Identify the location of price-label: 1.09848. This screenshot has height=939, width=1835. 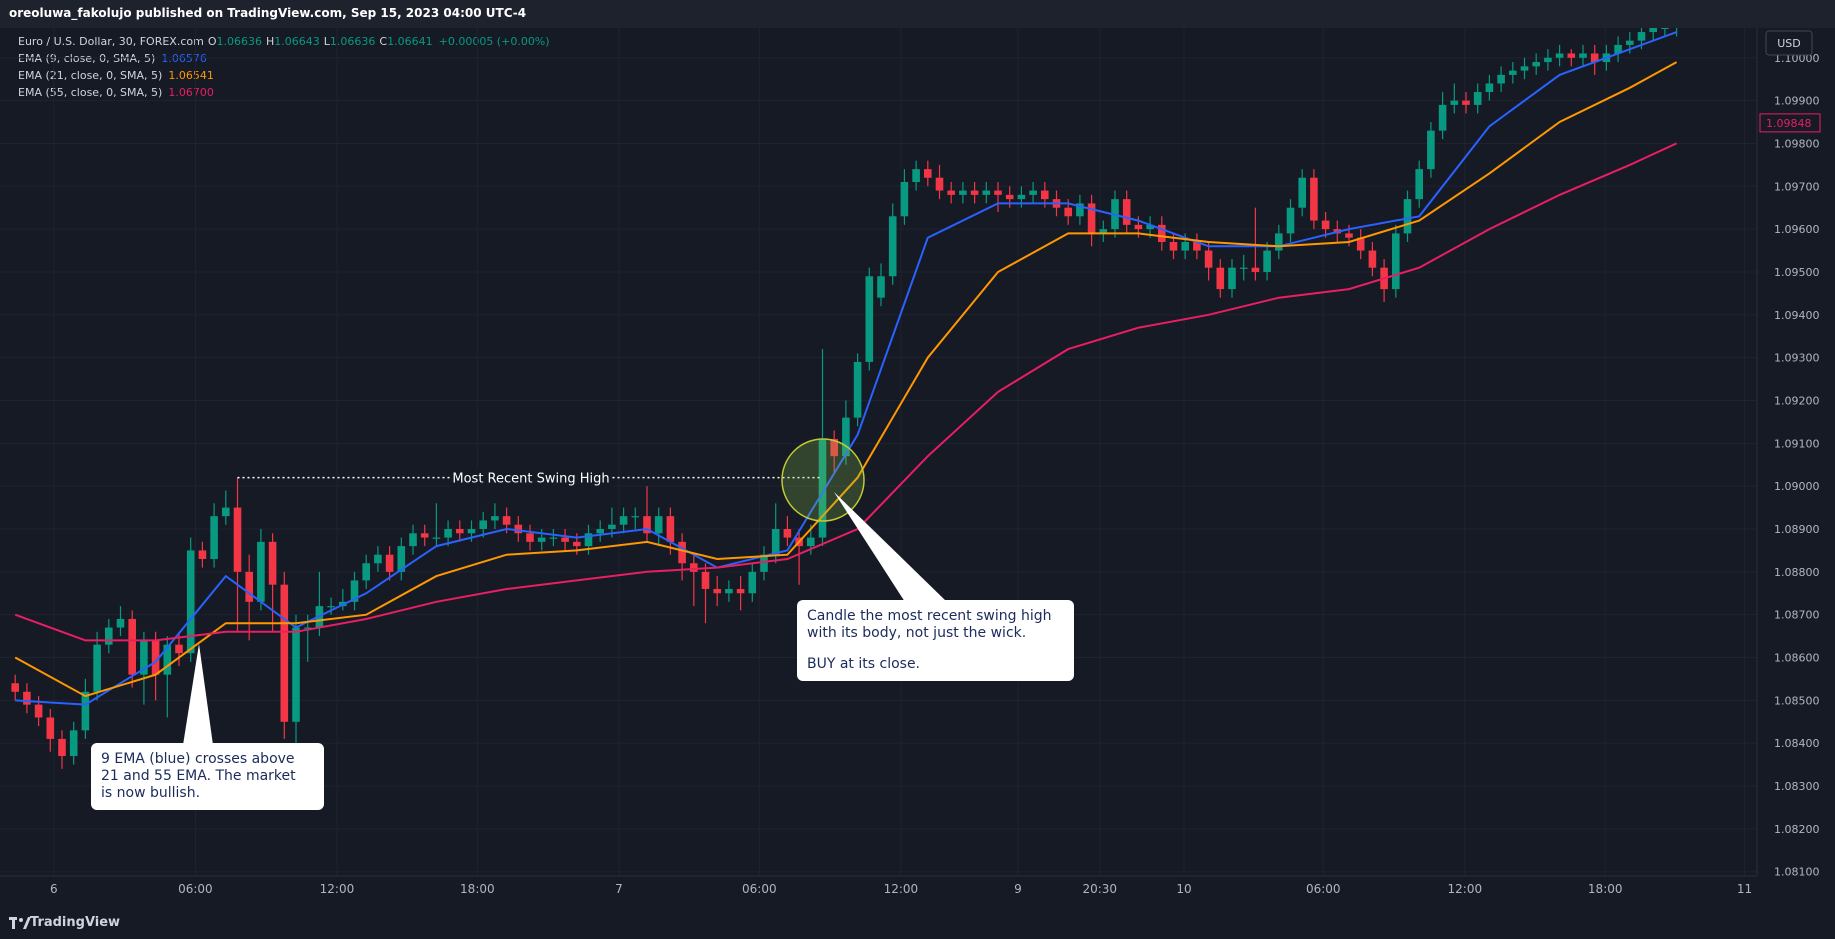
(1789, 123).